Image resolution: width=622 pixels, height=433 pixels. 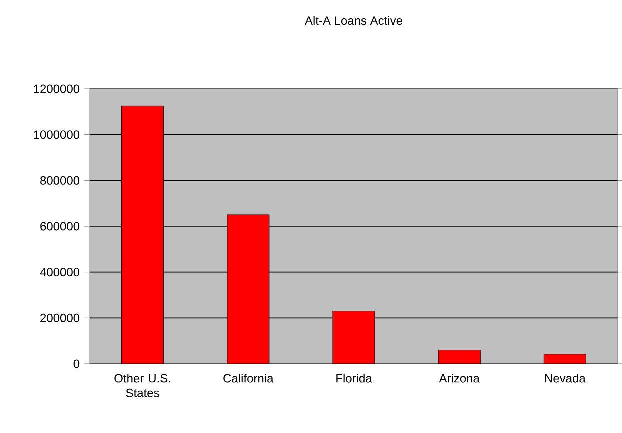 I want to click on y-tick-label: 1200000, so click(x=57, y=89).